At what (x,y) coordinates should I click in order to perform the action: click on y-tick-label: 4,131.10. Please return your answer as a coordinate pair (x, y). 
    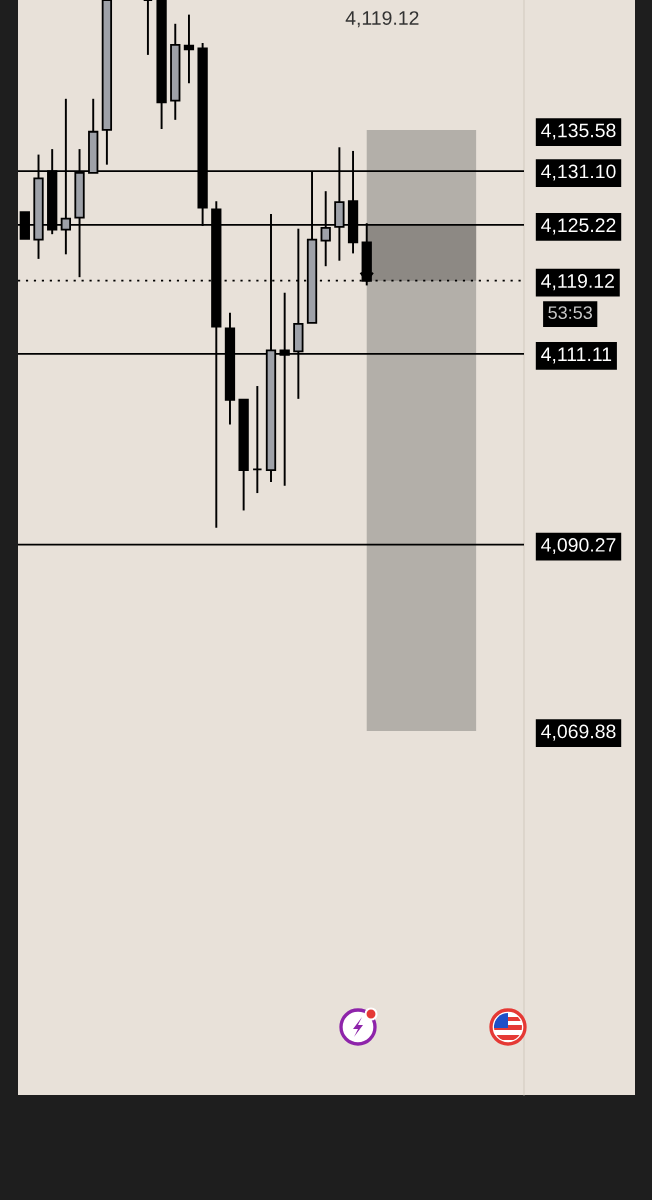
    Looking at the image, I should click on (578, 172).